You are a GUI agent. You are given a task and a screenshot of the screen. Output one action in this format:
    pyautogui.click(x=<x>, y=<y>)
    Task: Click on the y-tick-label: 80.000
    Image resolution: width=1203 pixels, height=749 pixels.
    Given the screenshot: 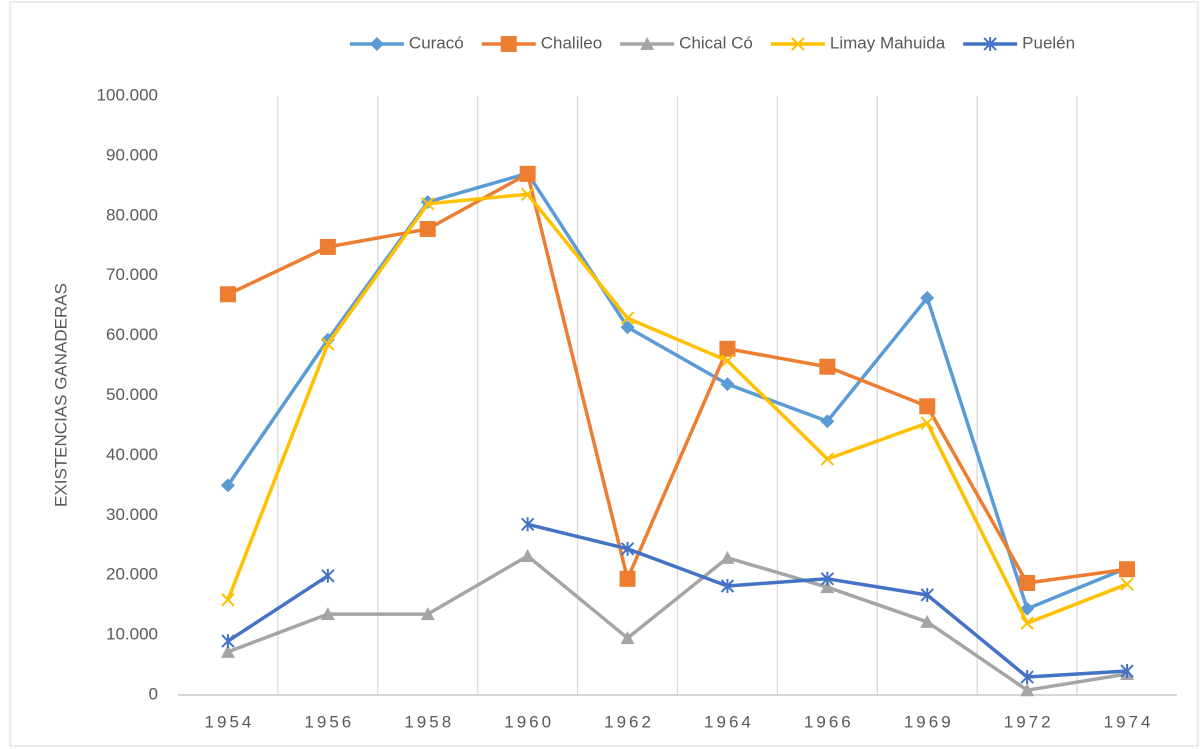 What is the action you would take?
    pyautogui.click(x=132, y=214)
    